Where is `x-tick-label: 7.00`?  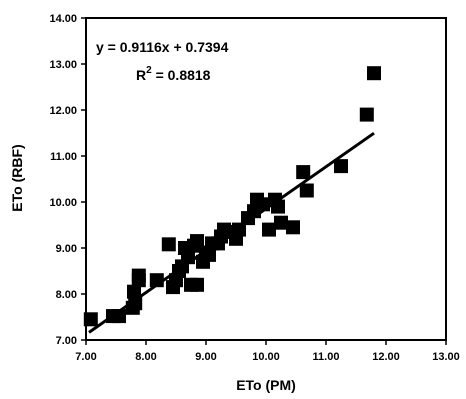 x-tick-label: 7.00 is located at coordinates (85, 357).